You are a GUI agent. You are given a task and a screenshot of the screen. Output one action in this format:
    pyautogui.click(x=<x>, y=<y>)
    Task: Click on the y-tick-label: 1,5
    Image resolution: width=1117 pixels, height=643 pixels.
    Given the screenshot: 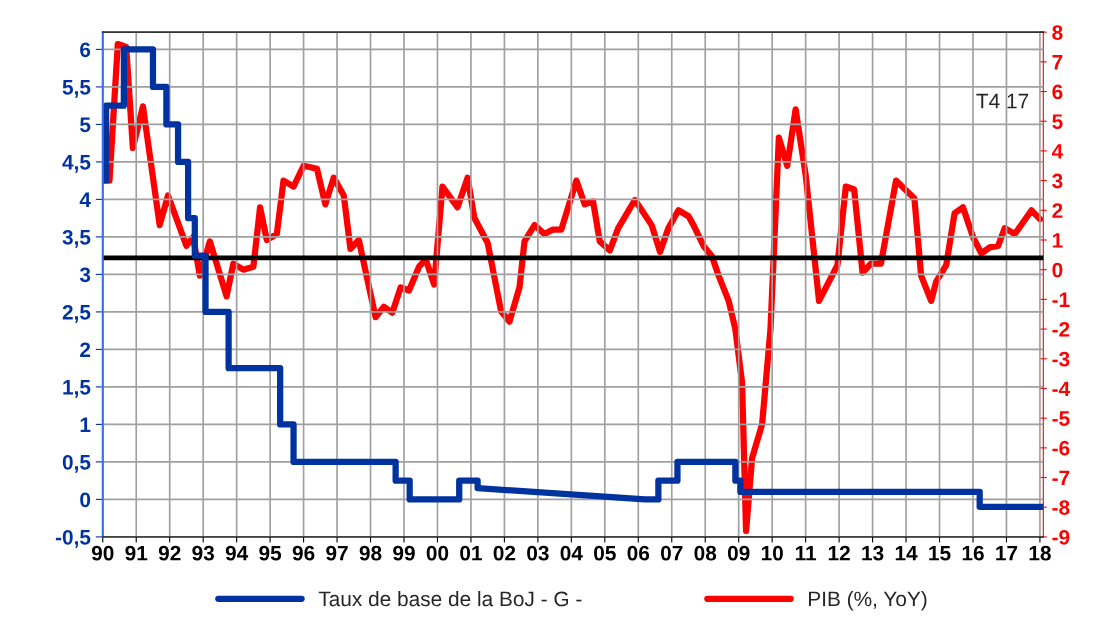 What is the action you would take?
    pyautogui.click(x=77, y=389)
    